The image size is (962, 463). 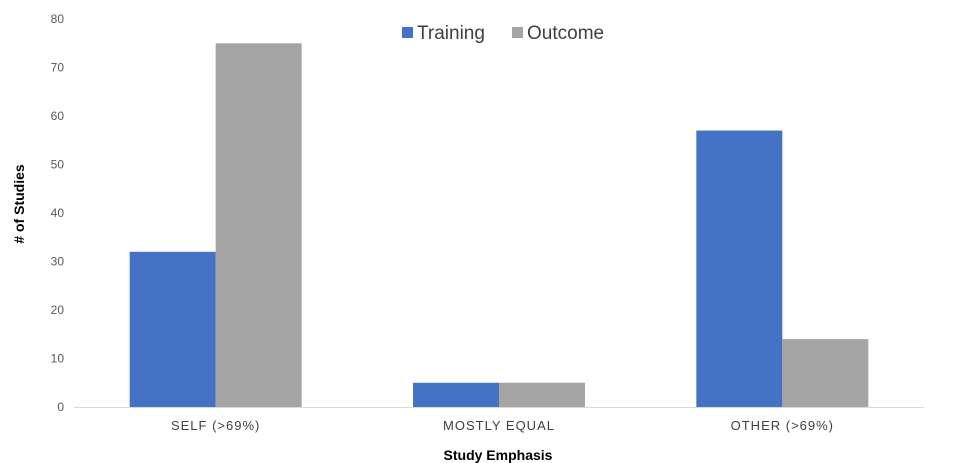 What do you see at coordinates (782, 425) in the screenshot?
I see `x-tick-label: OTHER (>69%)` at bounding box center [782, 425].